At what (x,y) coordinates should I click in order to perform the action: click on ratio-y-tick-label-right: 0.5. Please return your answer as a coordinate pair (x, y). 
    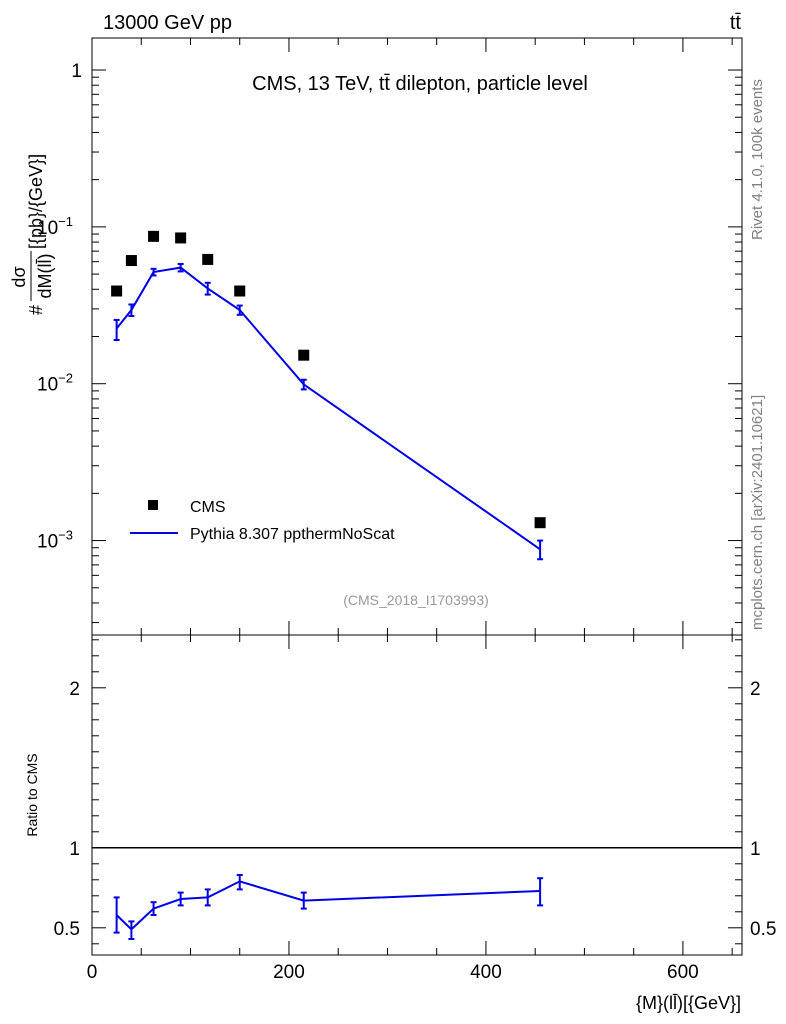
    Looking at the image, I should click on (763, 929).